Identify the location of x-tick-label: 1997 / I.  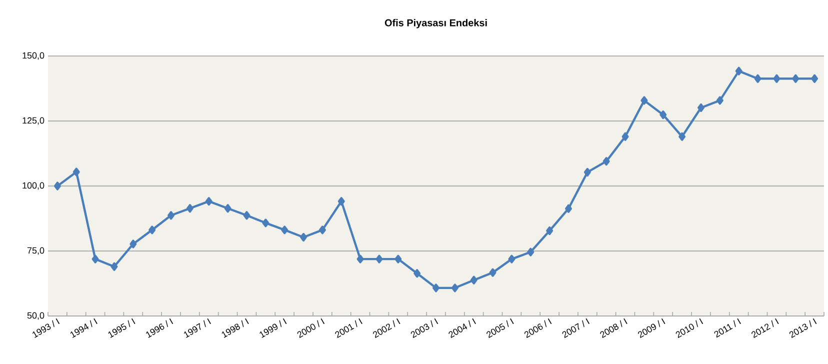
(197, 328).